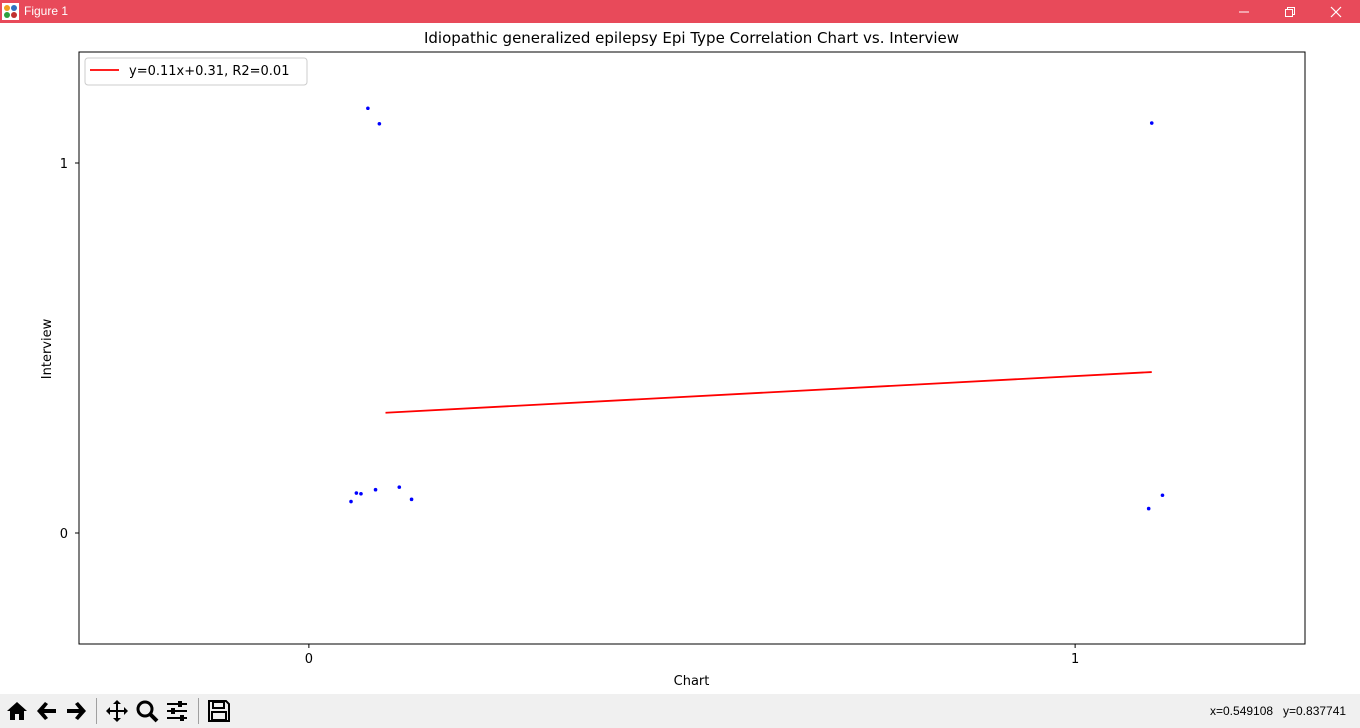 Image resolution: width=1360 pixels, height=728 pixels. What do you see at coordinates (1242, 711) in the screenshot?
I see `cursor-x-readout: x=0.549108` at bounding box center [1242, 711].